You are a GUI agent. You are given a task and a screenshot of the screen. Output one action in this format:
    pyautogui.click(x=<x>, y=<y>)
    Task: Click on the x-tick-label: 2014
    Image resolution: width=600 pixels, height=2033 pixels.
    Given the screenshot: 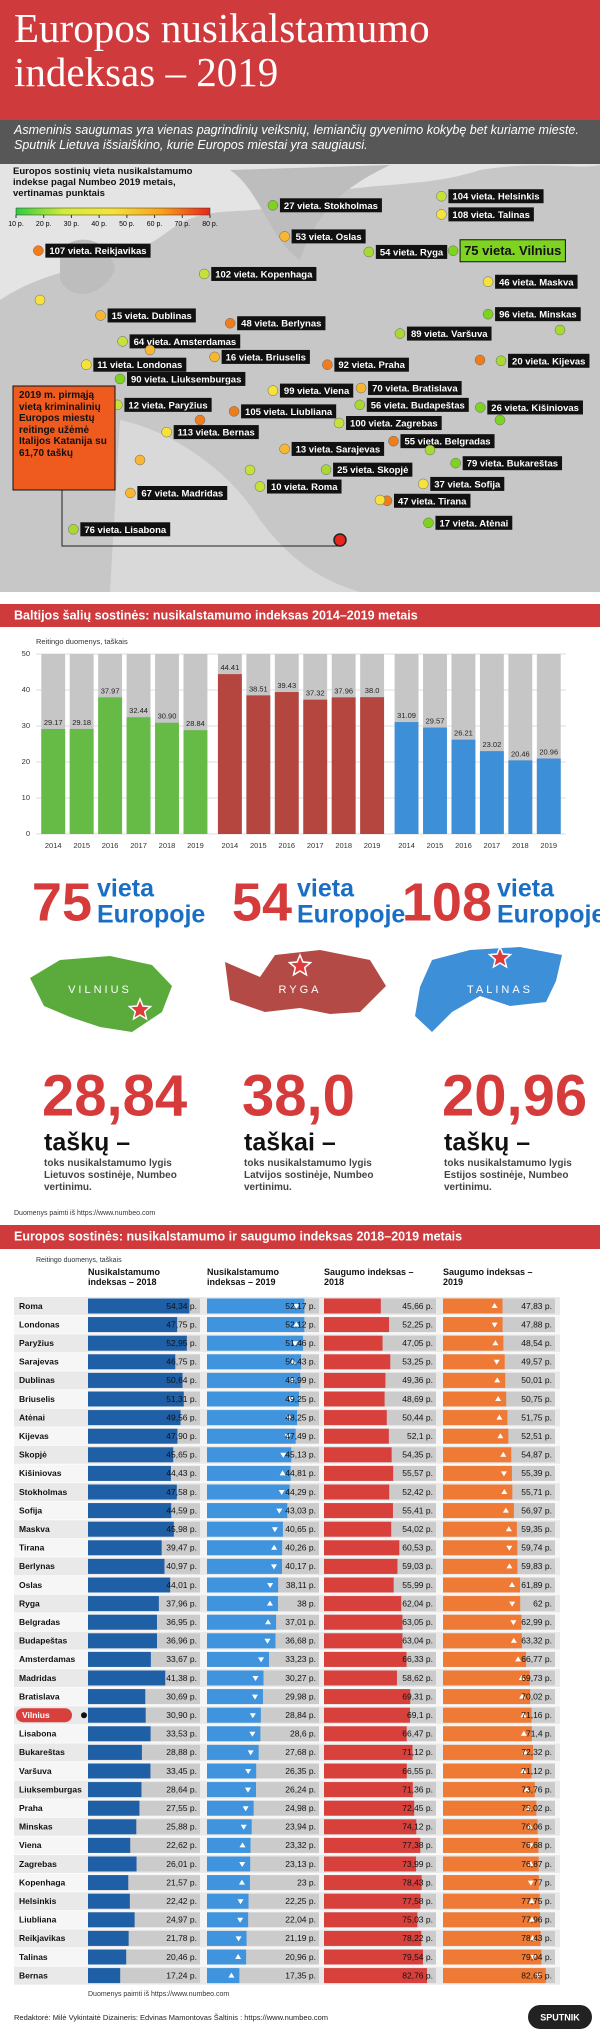 What is the action you would take?
    pyautogui.click(x=230, y=845)
    